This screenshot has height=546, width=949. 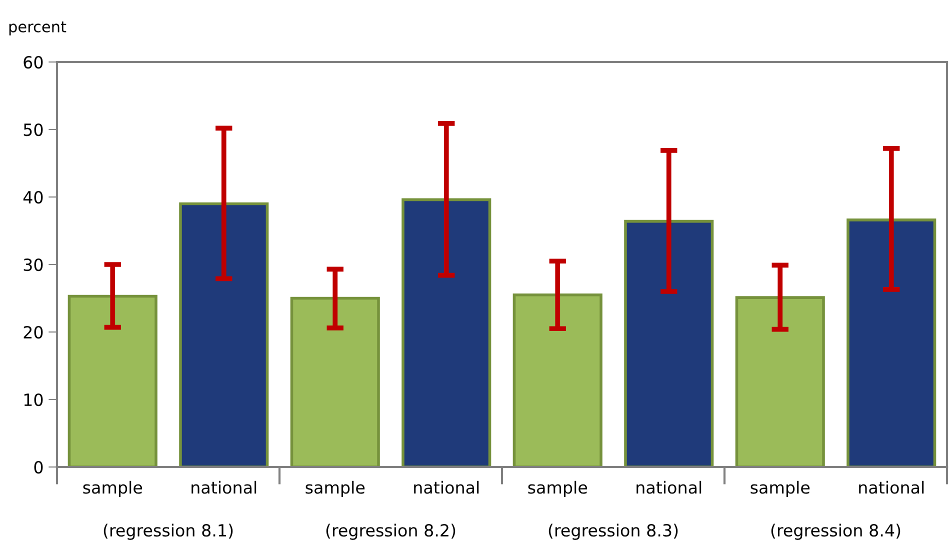 What do you see at coordinates (33, 399) in the screenshot?
I see `y-tick-label: 10` at bounding box center [33, 399].